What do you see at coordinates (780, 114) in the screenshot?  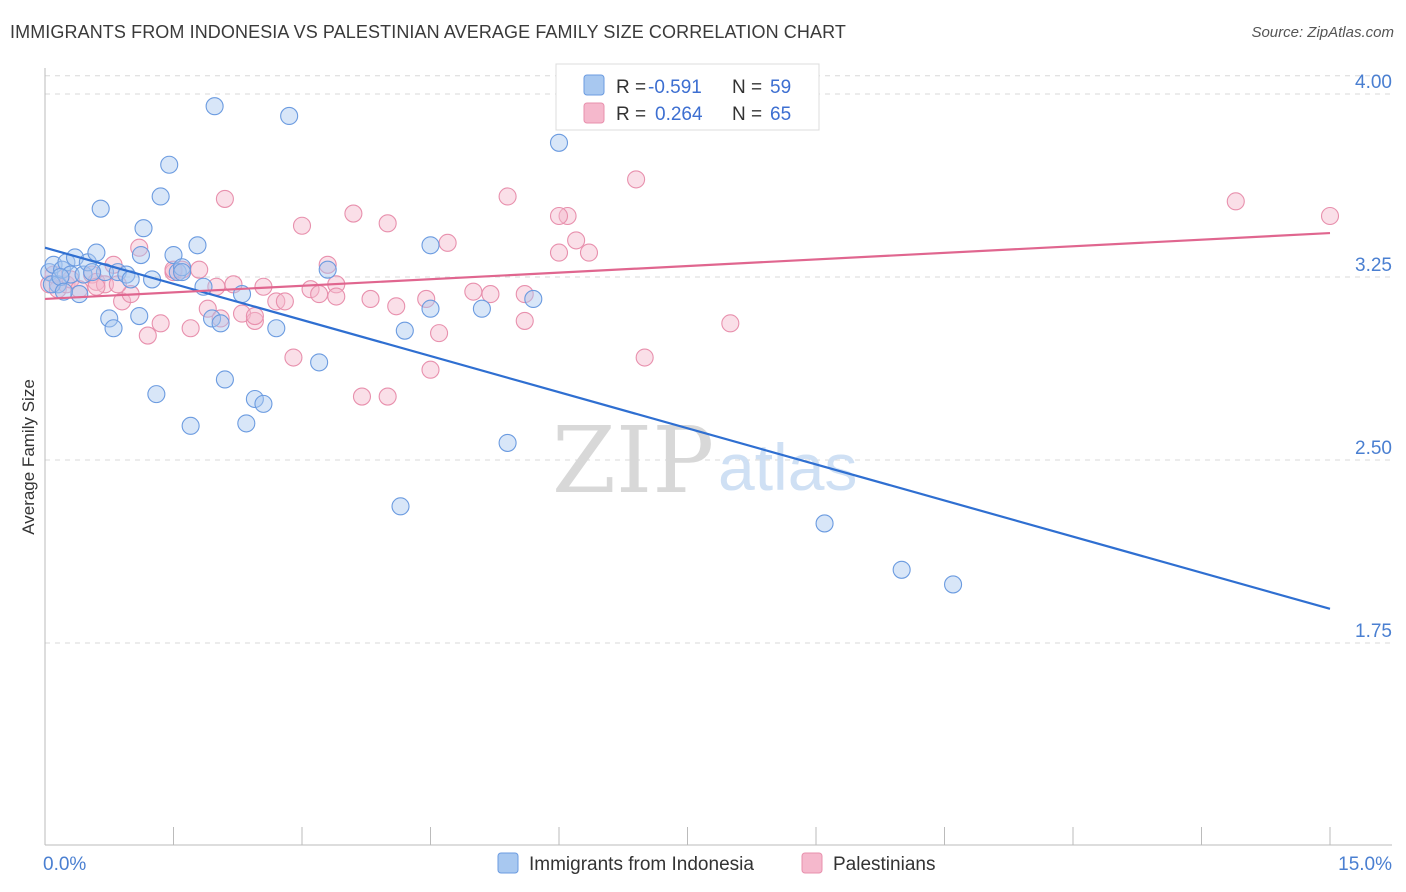 I see `legend-n-value-2: 65` at bounding box center [780, 114].